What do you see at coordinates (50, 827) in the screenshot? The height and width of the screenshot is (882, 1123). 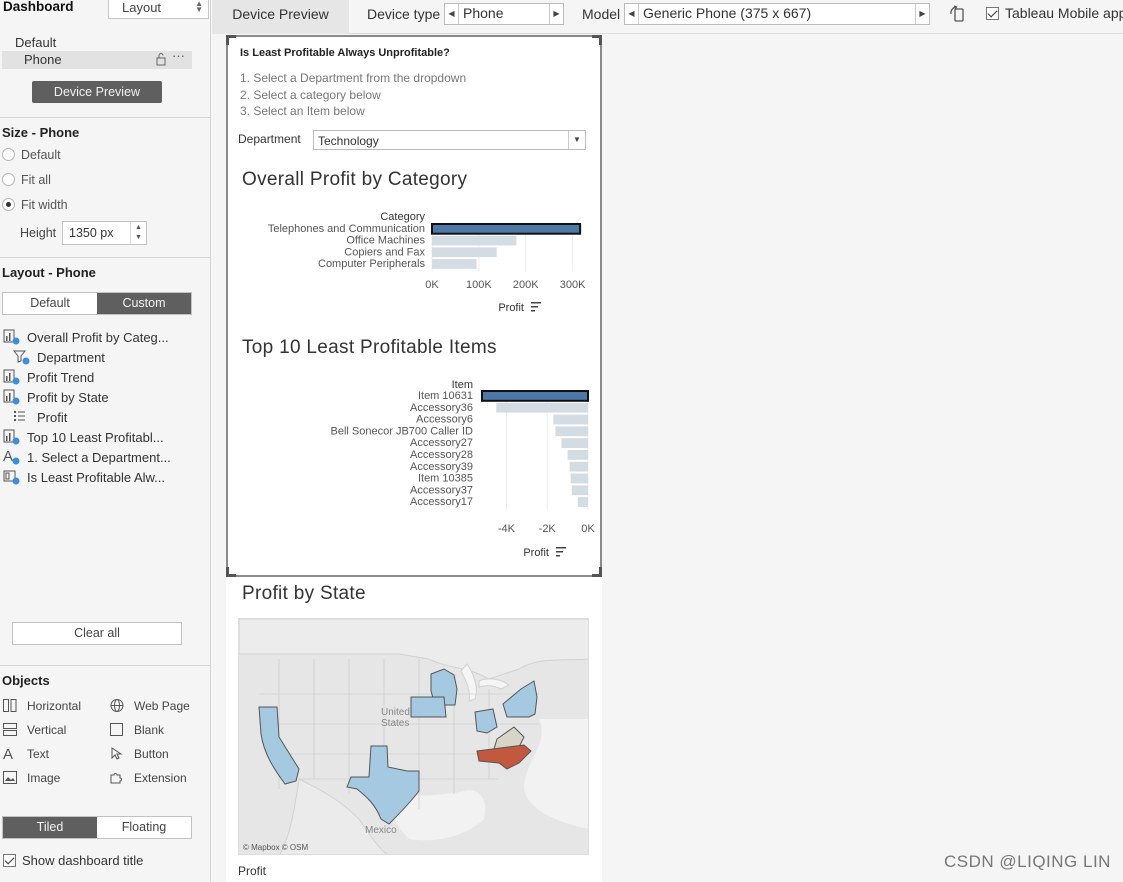 I see `tiled-button: Tiled` at bounding box center [50, 827].